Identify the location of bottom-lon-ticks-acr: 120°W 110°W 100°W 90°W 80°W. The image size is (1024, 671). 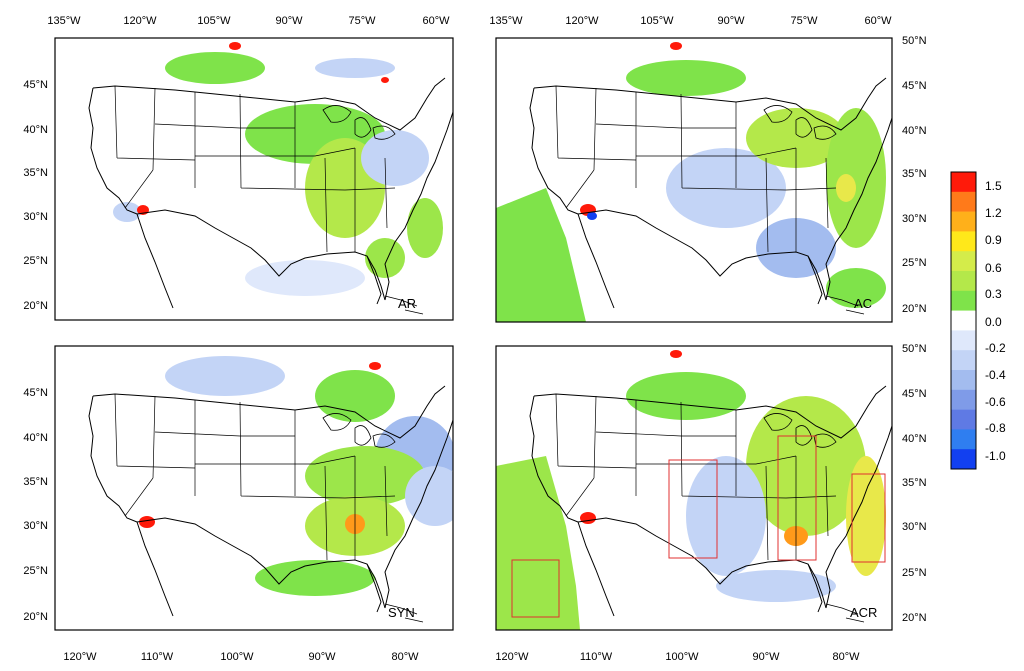
(677, 657).